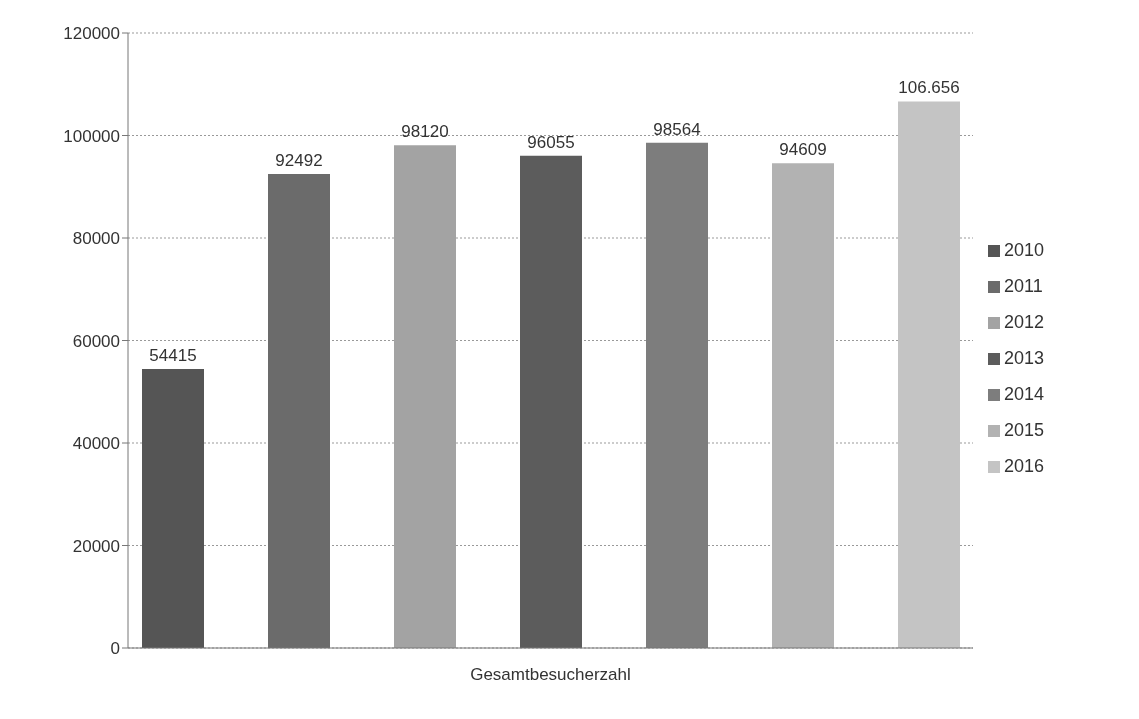 The width and height of the screenshot is (1139, 719). What do you see at coordinates (1024, 250) in the screenshot?
I see `legend-label: 2010` at bounding box center [1024, 250].